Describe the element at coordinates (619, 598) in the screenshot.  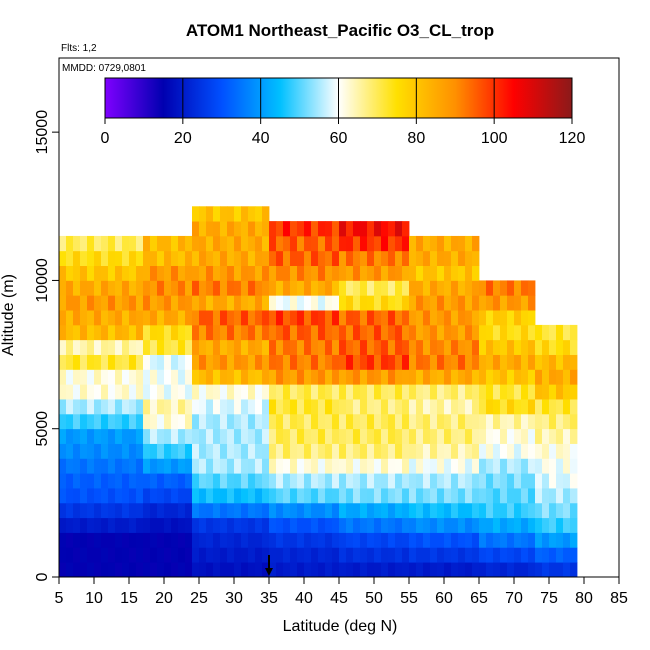
I see `x-tick-label: 85` at that location.